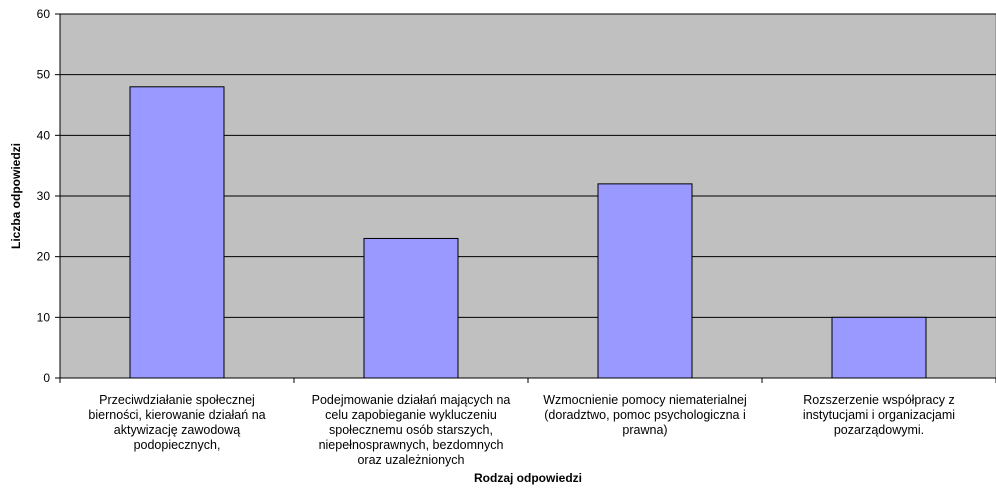 This screenshot has height=497, width=996. Describe the element at coordinates (44, 75) in the screenshot. I see `y-tick-label: 50` at that location.